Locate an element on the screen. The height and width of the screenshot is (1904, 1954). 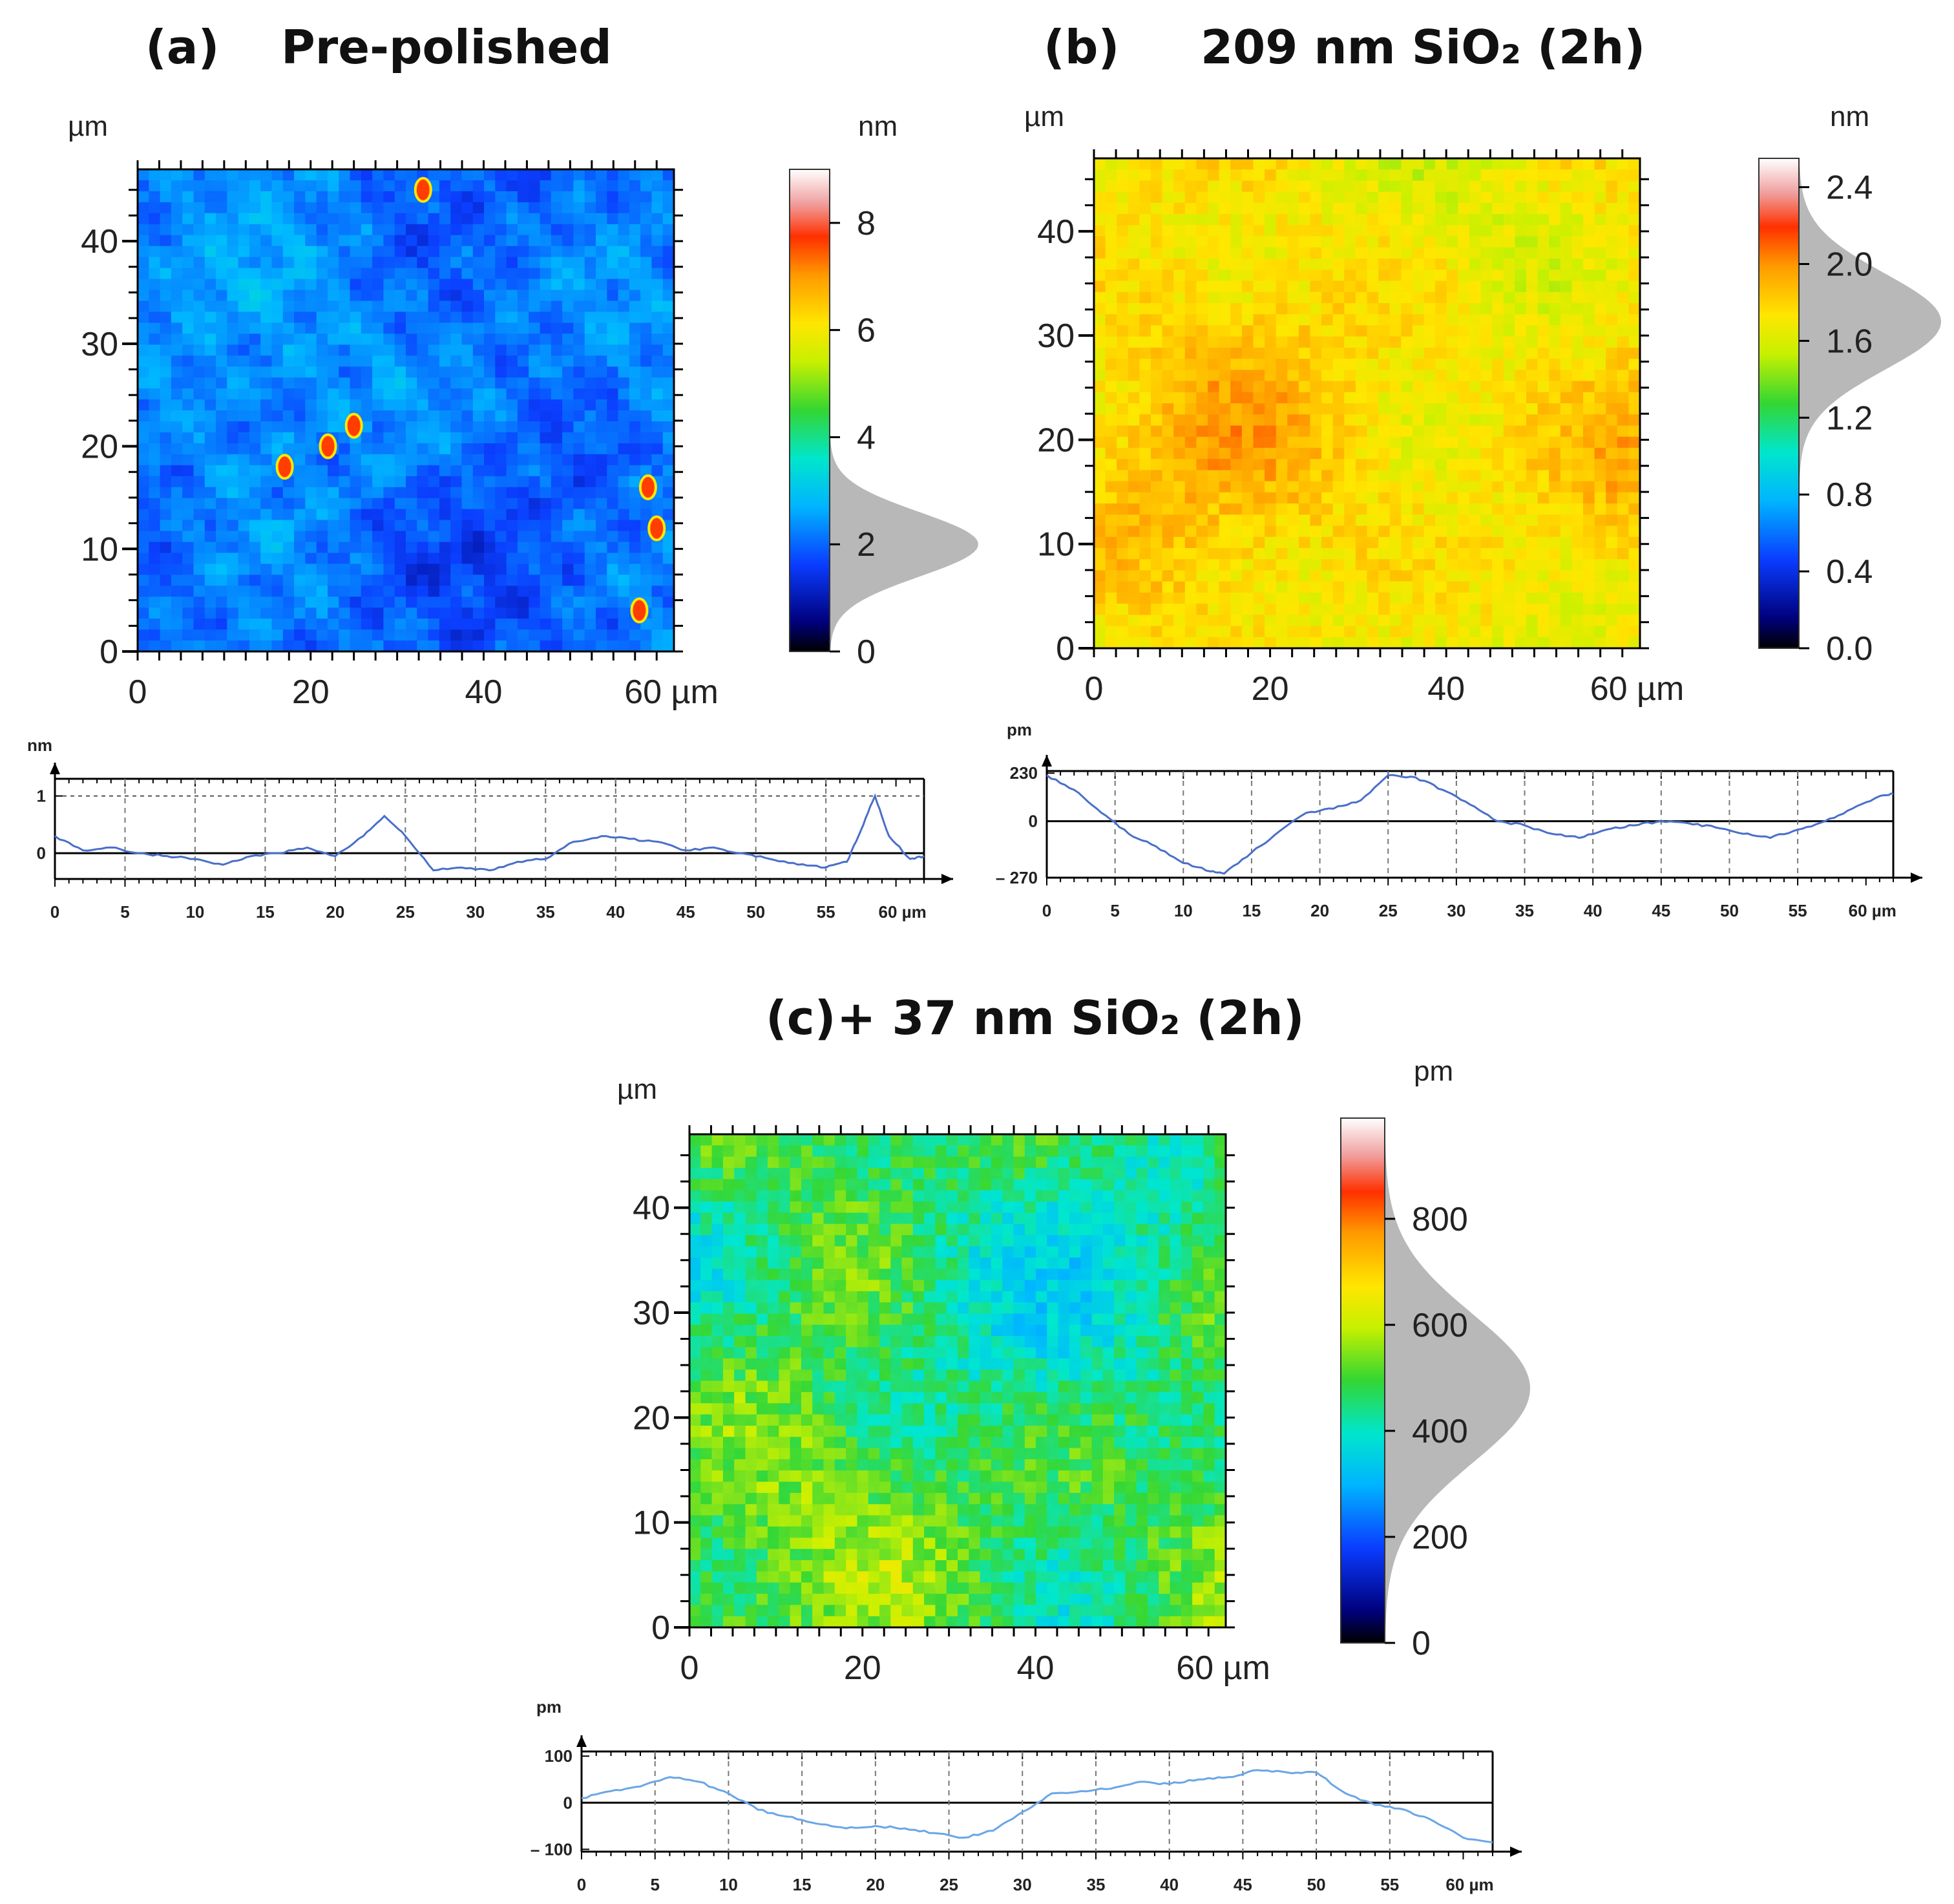
colorbar-tick-label: 6 is located at coordinates (866, 331).